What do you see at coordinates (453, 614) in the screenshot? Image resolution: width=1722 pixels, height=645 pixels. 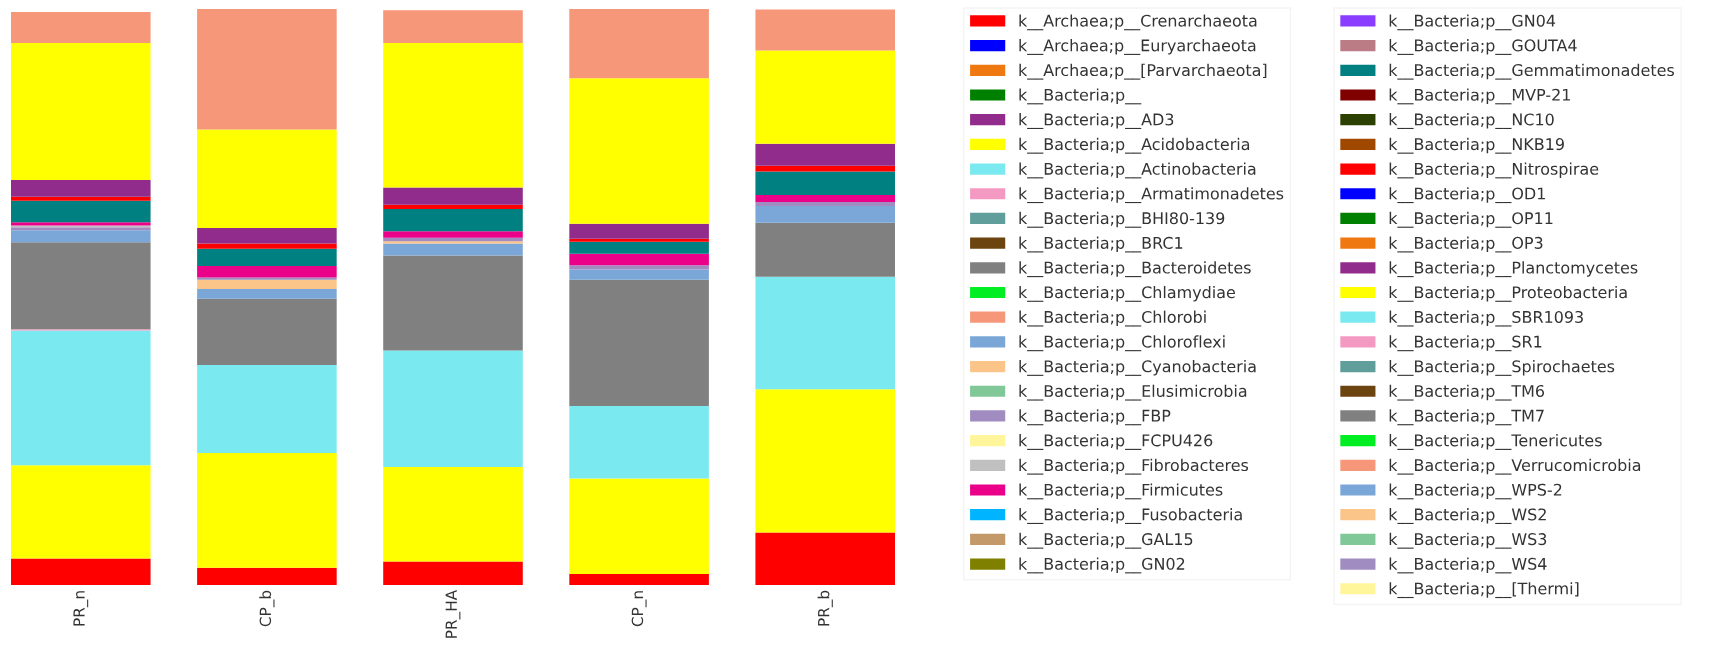 I see `x-tick-label: PR_HA` at bounding box center [453, 614].